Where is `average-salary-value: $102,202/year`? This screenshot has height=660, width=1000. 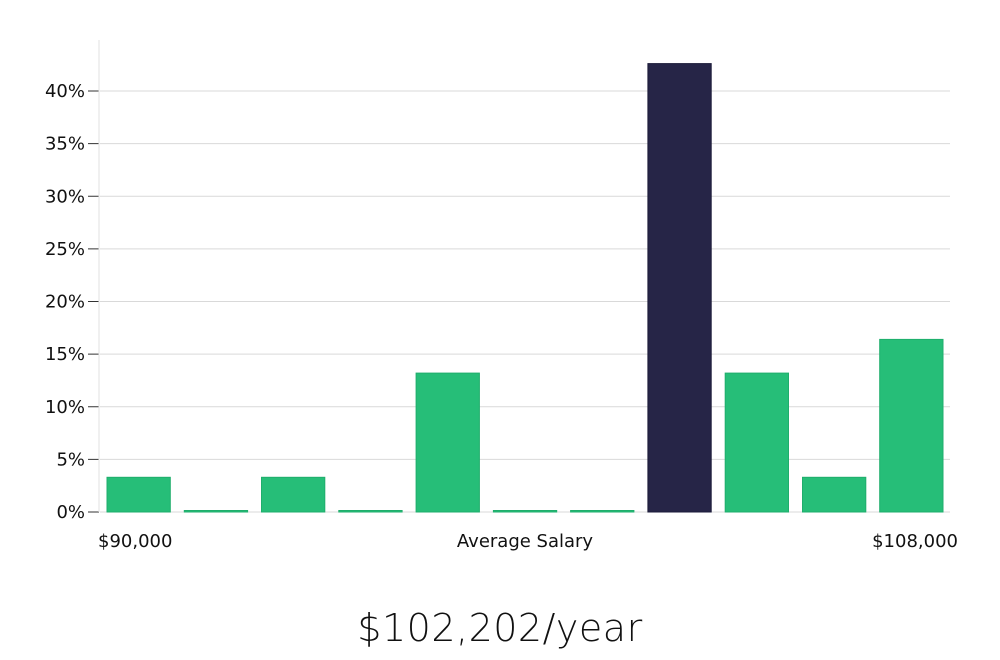 average-salary-value: $102,202/year is located at coordinates (500, 628).